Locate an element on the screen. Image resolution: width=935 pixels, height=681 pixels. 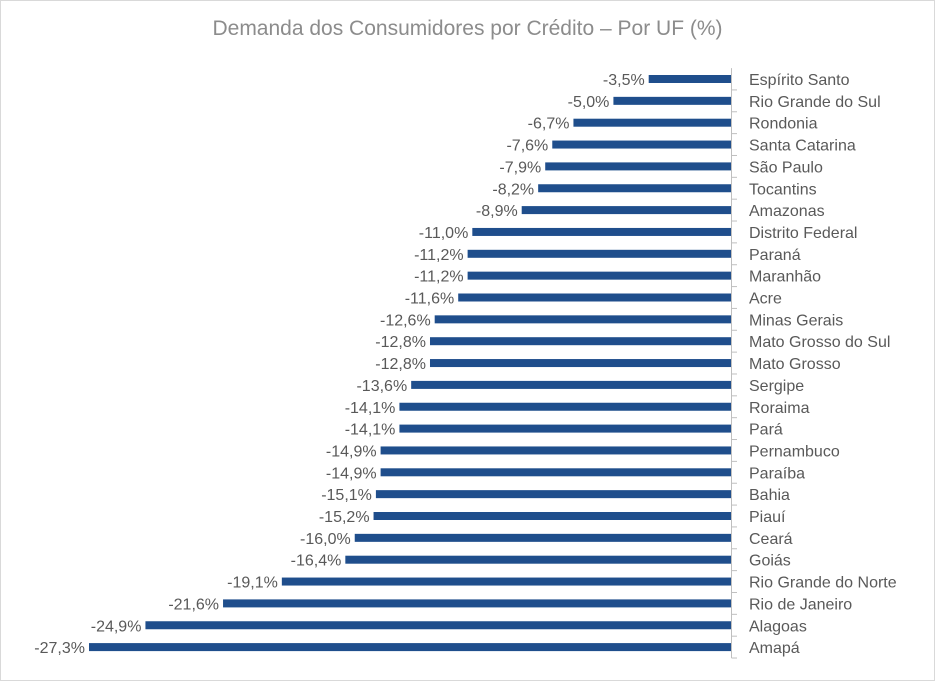
category-label: Pará is located at coordinates (766, 430).